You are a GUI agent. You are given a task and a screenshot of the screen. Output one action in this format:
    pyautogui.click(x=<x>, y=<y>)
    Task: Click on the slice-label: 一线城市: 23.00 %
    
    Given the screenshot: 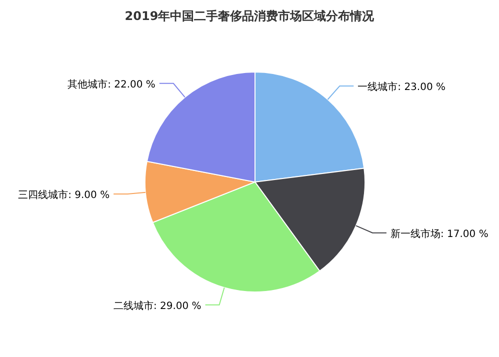 What is the action you would take?
    pyautogui.click(x=402, y=86)
    